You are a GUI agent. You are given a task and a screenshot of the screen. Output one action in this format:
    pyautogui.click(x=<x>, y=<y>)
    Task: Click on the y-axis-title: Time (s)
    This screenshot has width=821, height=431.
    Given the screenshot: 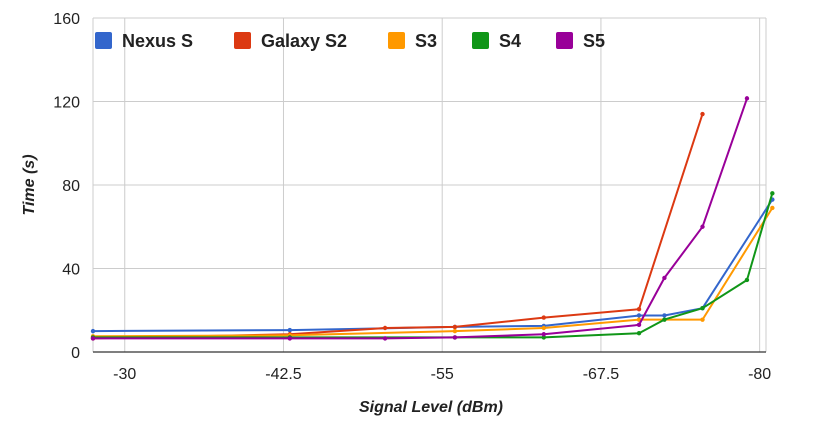 What is the action you would take?
    pyautogui.click(x=29, y=184)
    